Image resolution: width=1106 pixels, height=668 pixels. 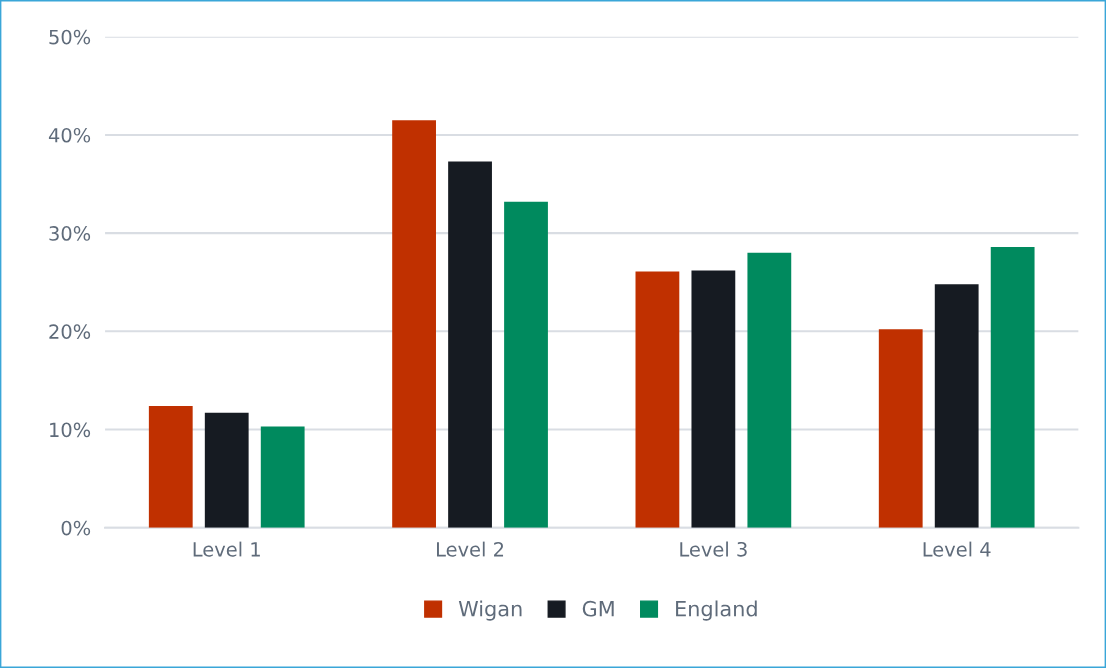 I want to click on x-tick-label: Level 1, so click(x=226, y=549).